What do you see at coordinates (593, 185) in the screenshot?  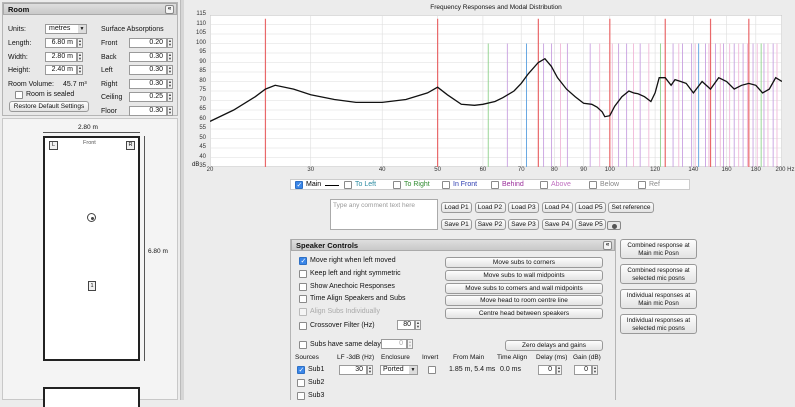 I see `legend-checkbox-below` at bounding box center [593, 185].